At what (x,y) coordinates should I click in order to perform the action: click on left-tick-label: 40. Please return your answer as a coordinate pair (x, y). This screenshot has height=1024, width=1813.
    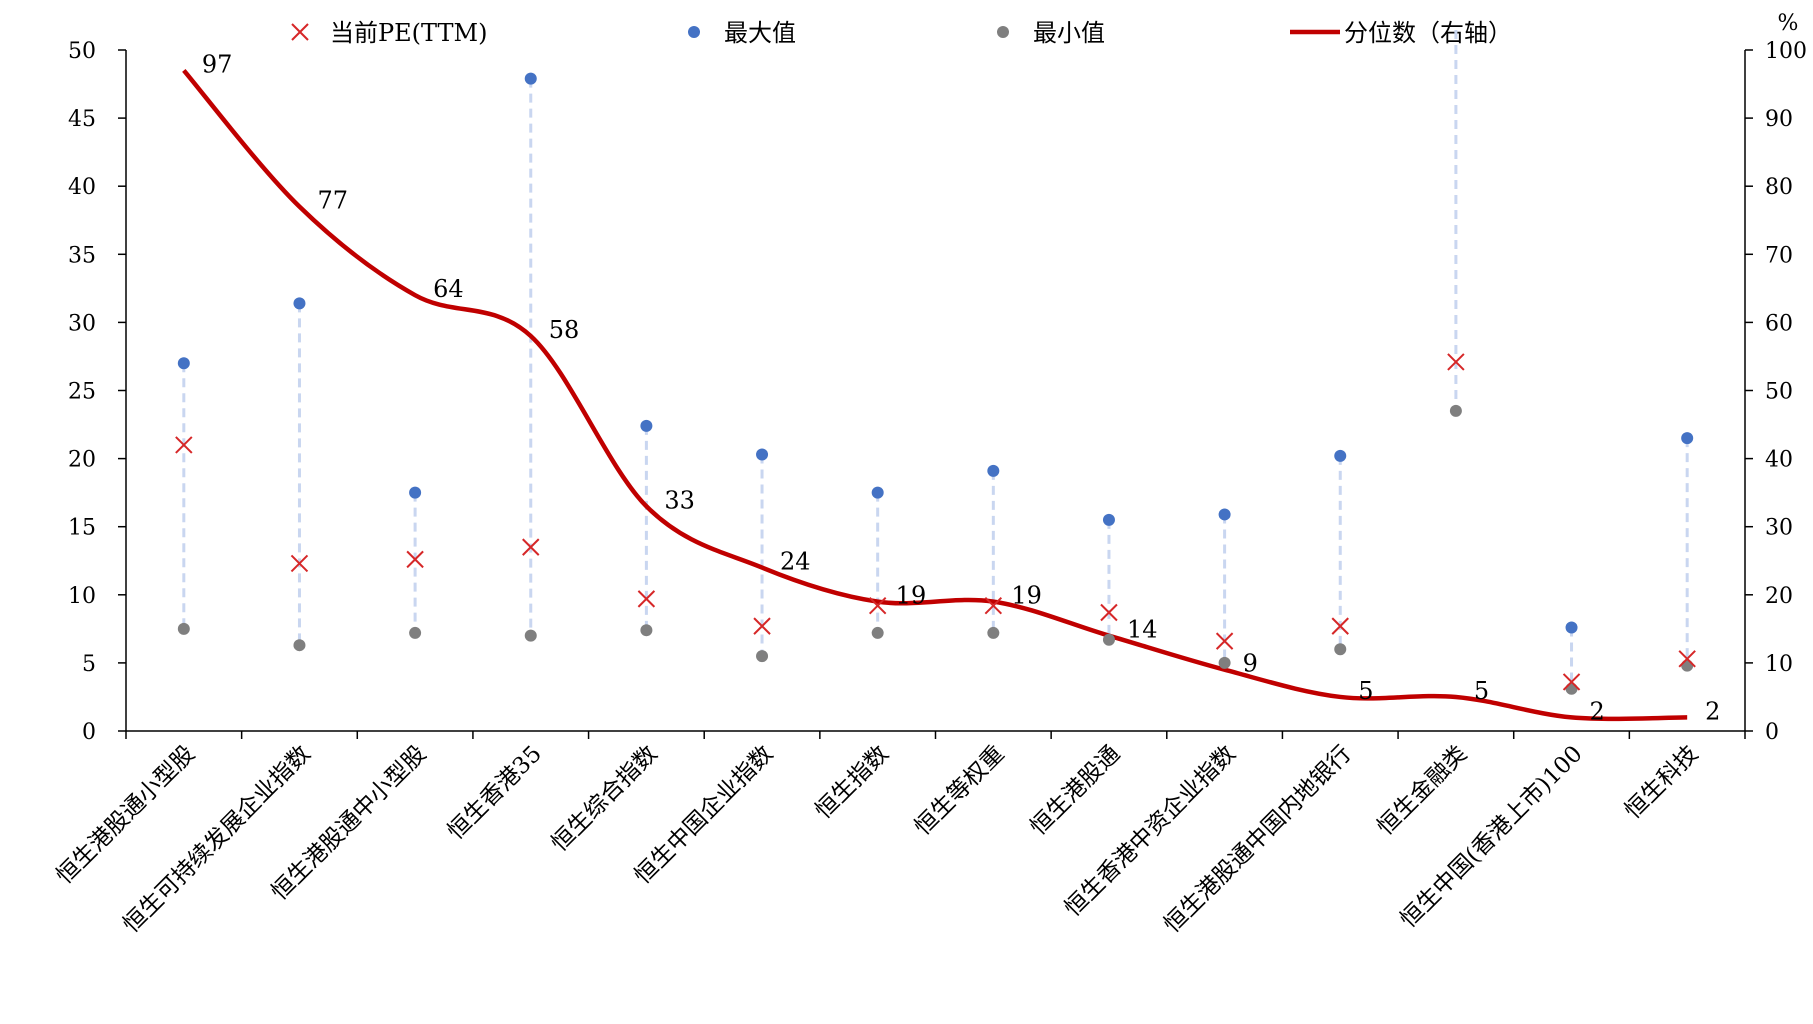
    Looking at the image, I should click on (82, 187).